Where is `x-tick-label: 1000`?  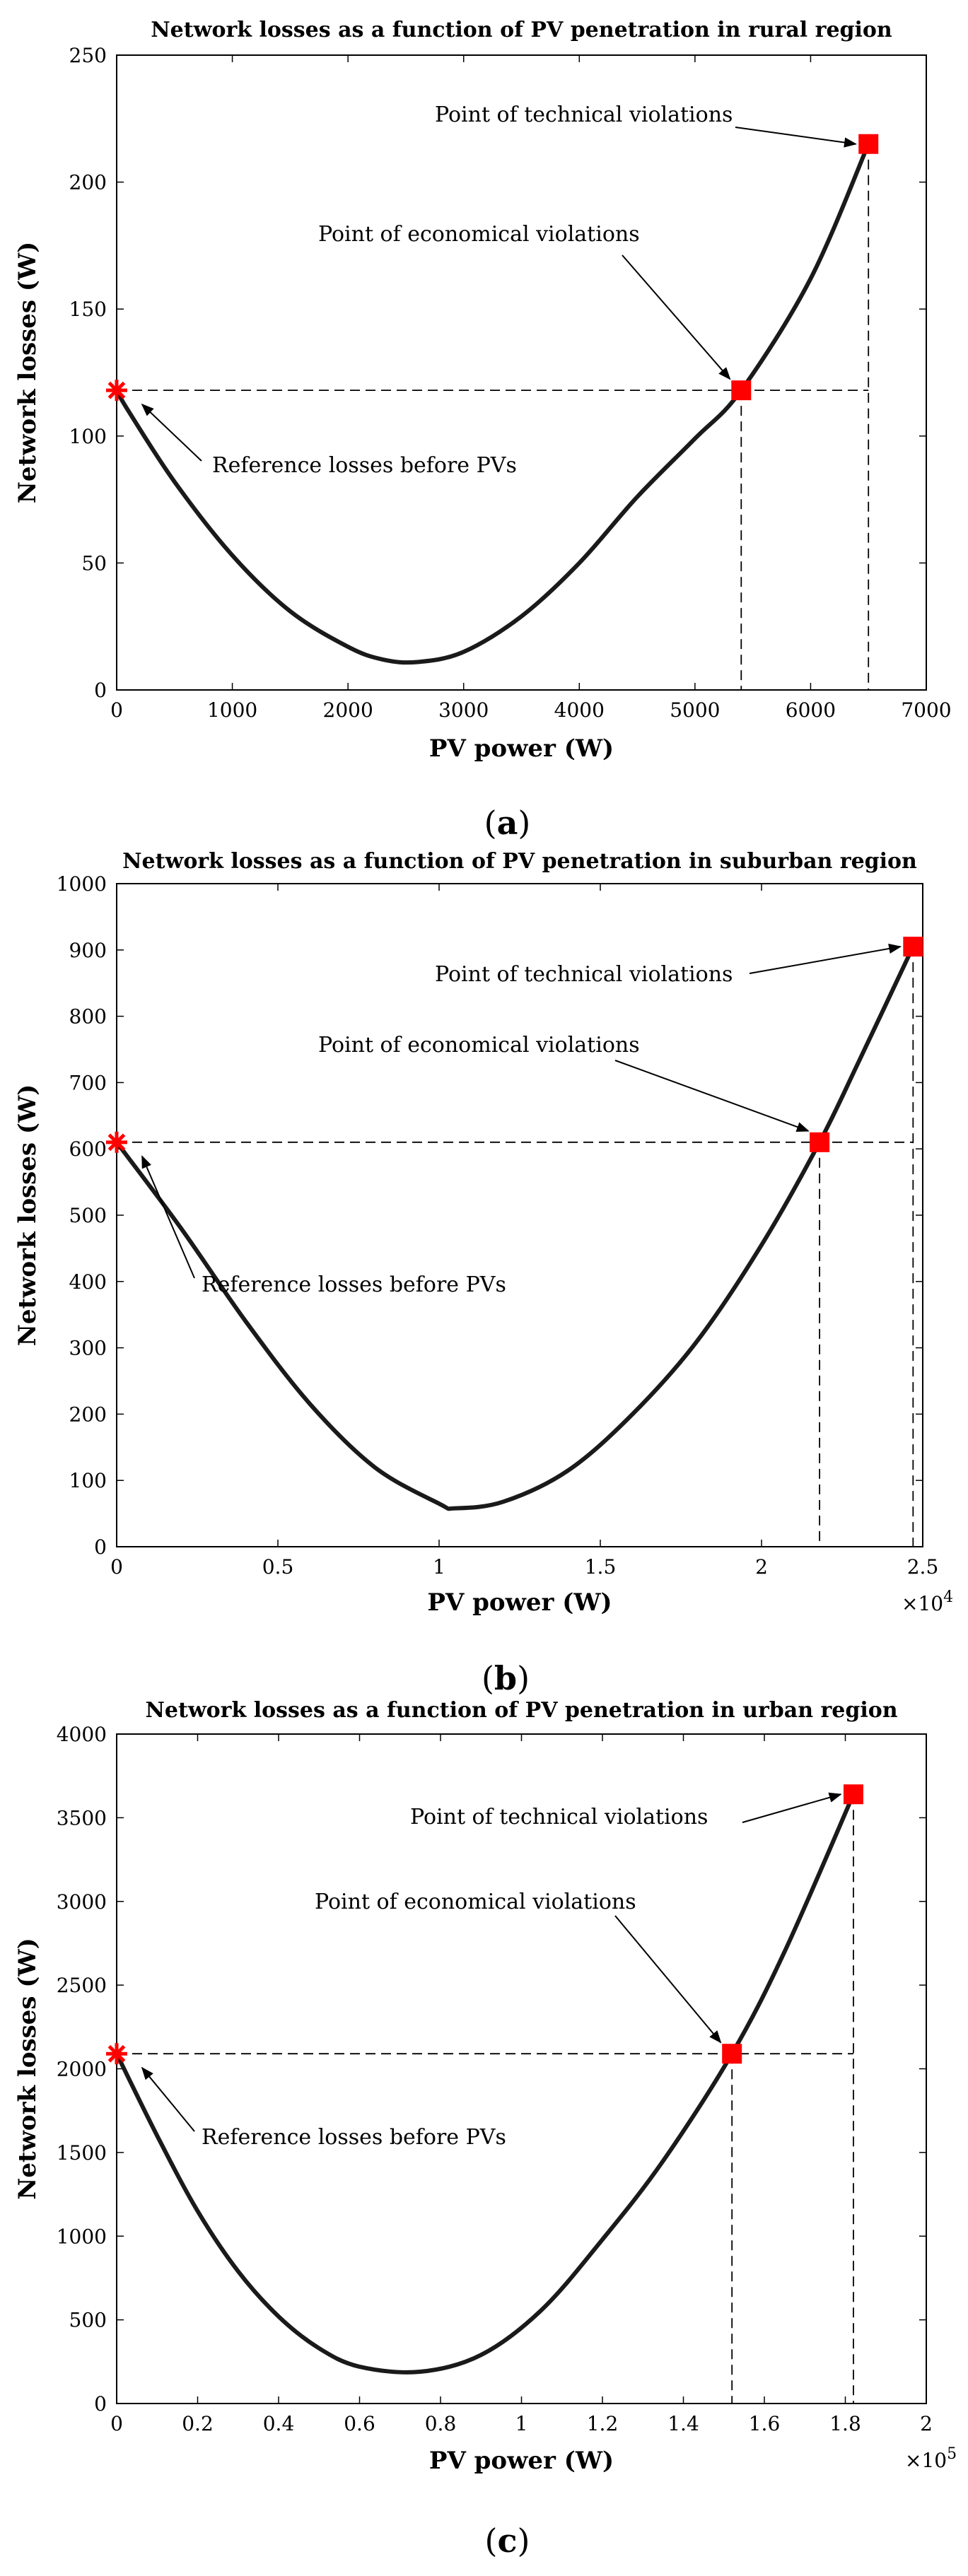
x-tick-label: 1000 is located at coordinates (232, 710).